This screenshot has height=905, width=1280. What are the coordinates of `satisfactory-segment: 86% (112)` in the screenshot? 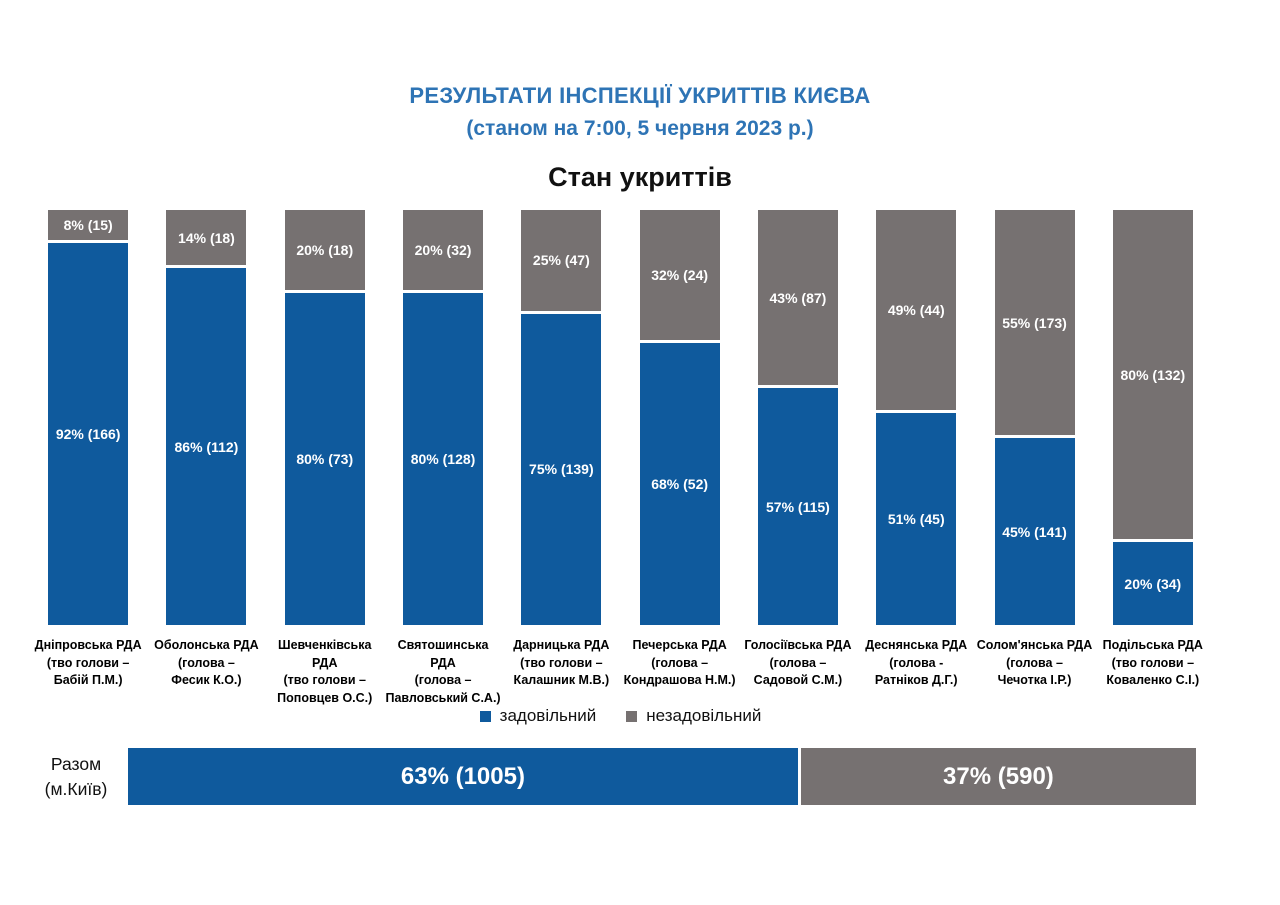 It's located at (206, 446).